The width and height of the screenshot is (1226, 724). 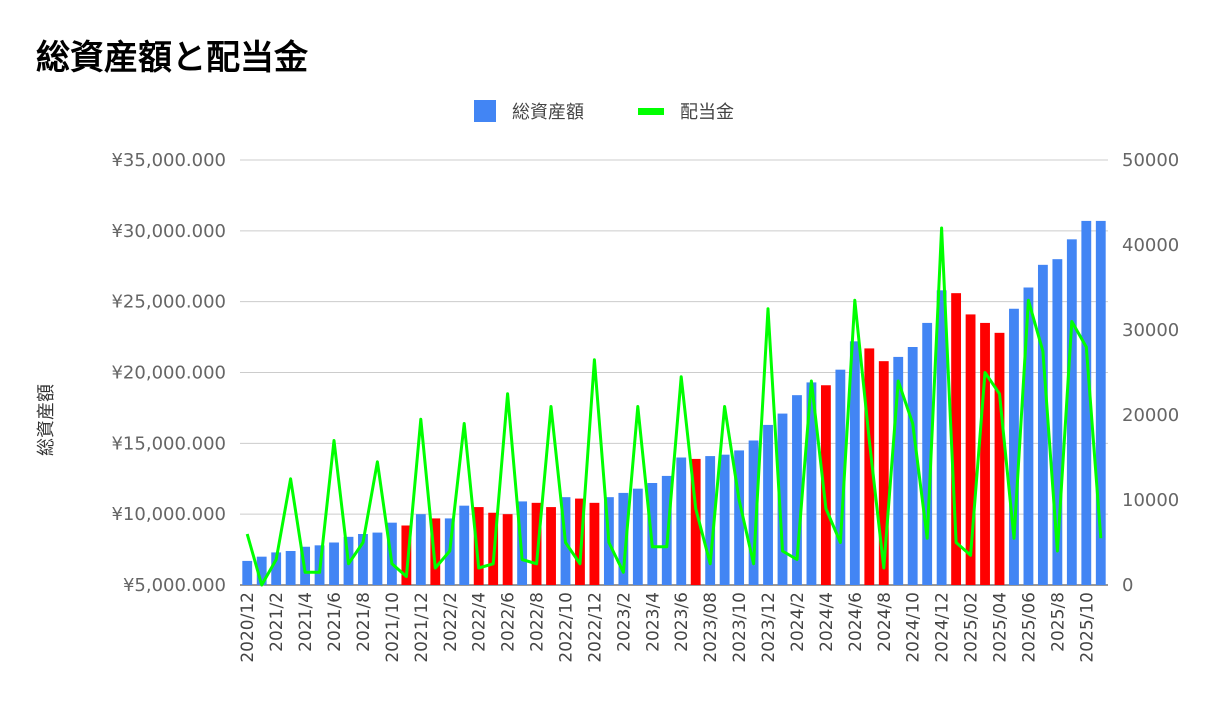 I want to click on x-tick-label: 2023/4, so click(x=653, y=622).